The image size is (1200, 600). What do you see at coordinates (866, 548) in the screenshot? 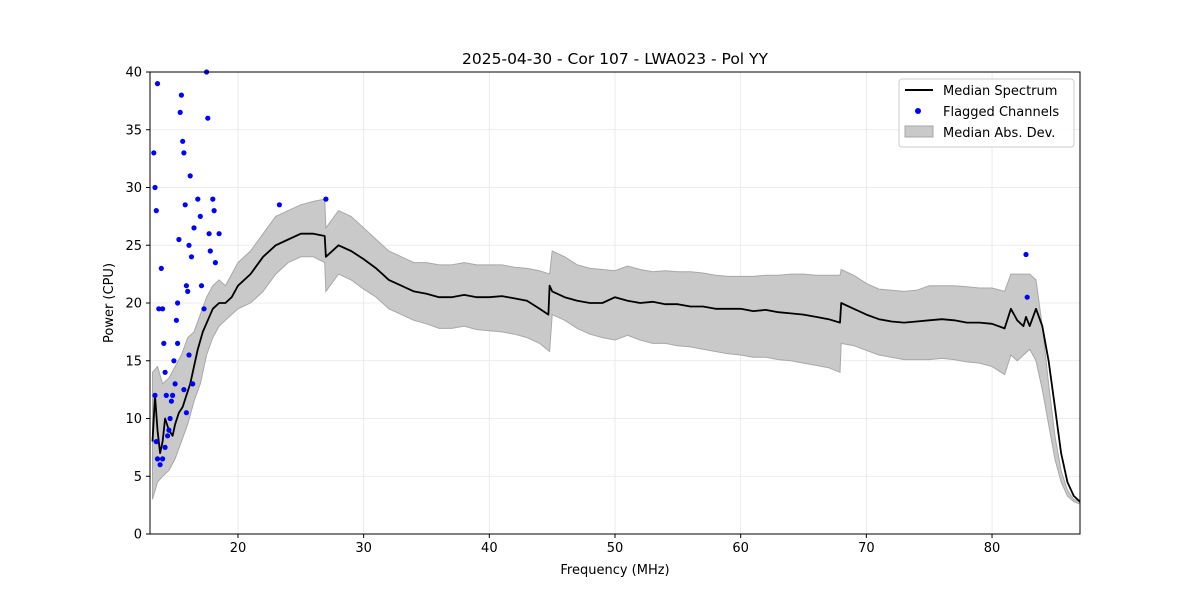
I see `x-tick-label: 70` at bounding box center [866, 548].